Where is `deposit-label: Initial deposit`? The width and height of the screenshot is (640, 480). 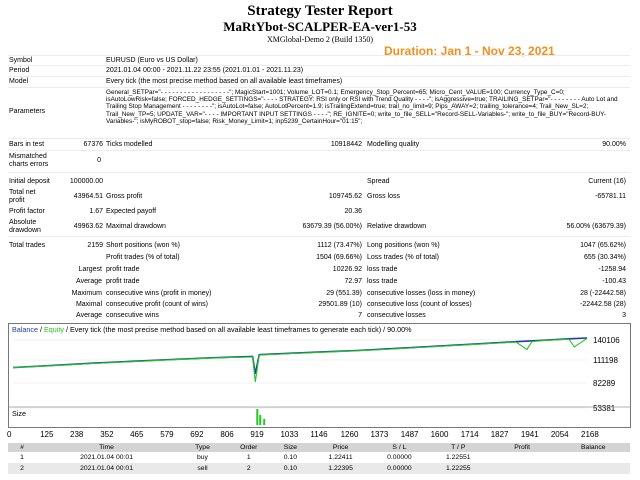 deposit-label: Initial deposit is located at coordinates (29, 181).